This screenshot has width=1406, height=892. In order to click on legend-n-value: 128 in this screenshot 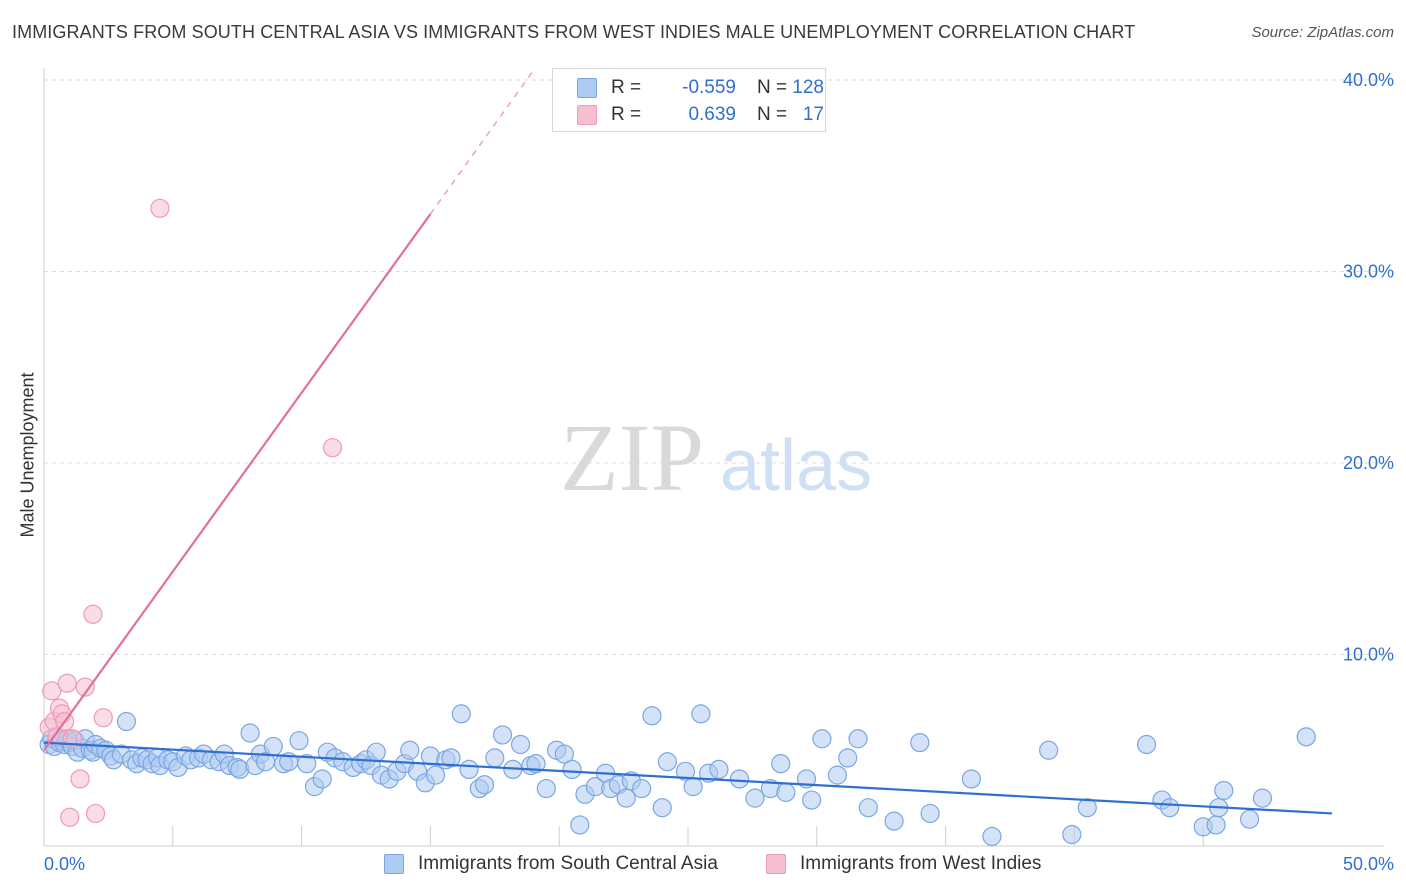, I will do `click(808, 87)`.